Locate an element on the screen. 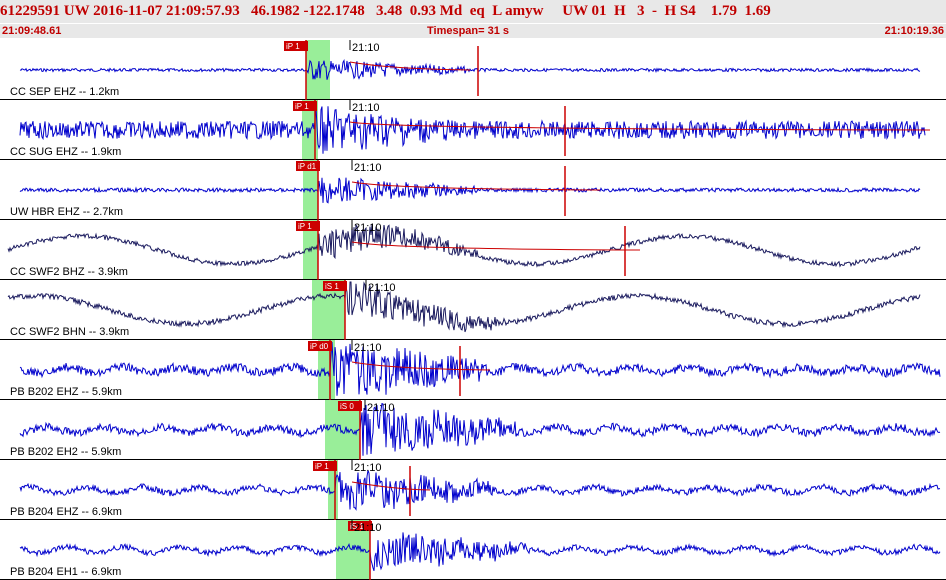 This screenshot has width=946, height=580. end-time: 21:10:19.36 is located at coordinates (914, 31).